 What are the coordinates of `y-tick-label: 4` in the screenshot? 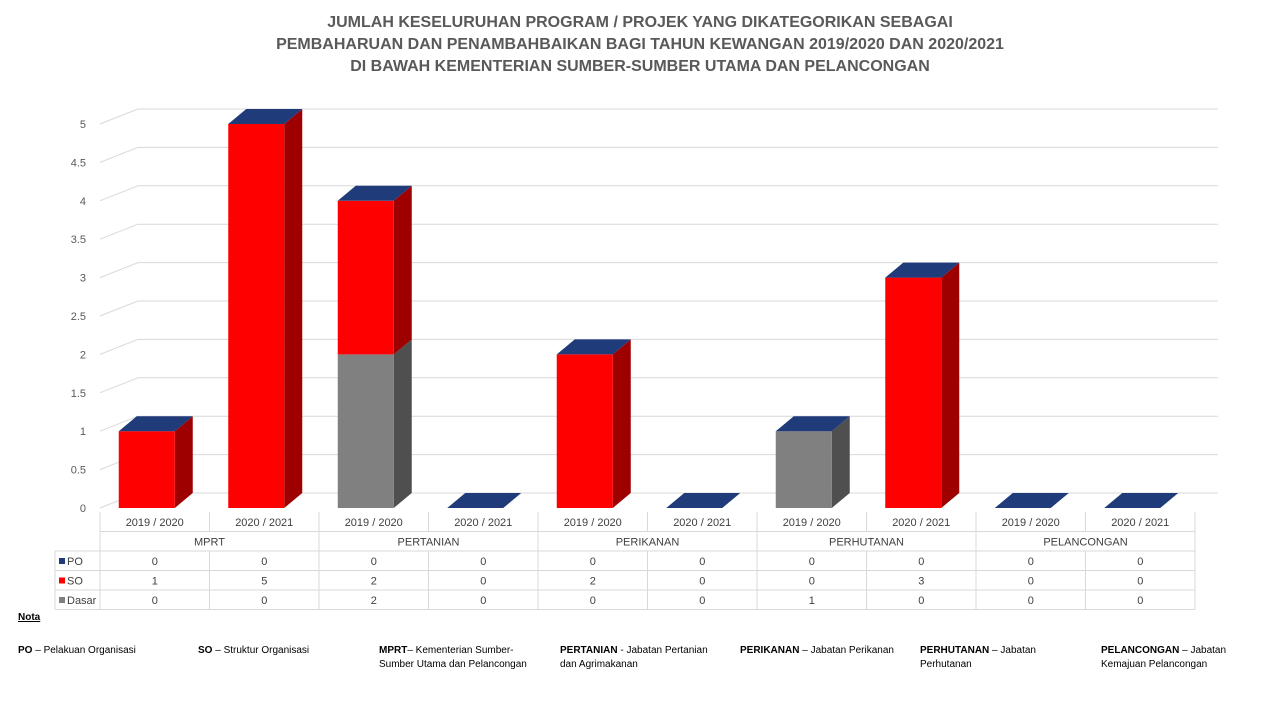 It's located at (83, 202).